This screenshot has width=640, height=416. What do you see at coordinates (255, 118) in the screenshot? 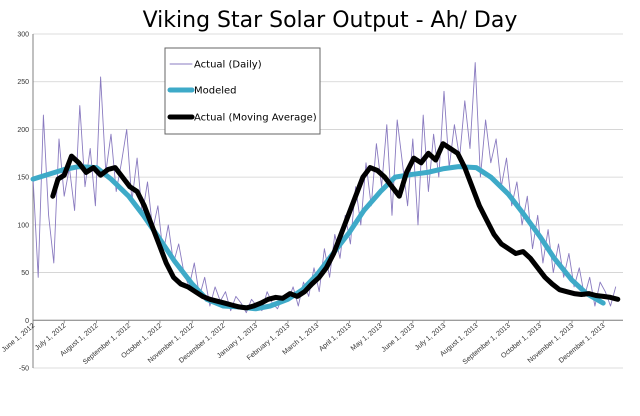
I see `legend-label: Actual (Moving Average)` at bounding box center [255, 118].